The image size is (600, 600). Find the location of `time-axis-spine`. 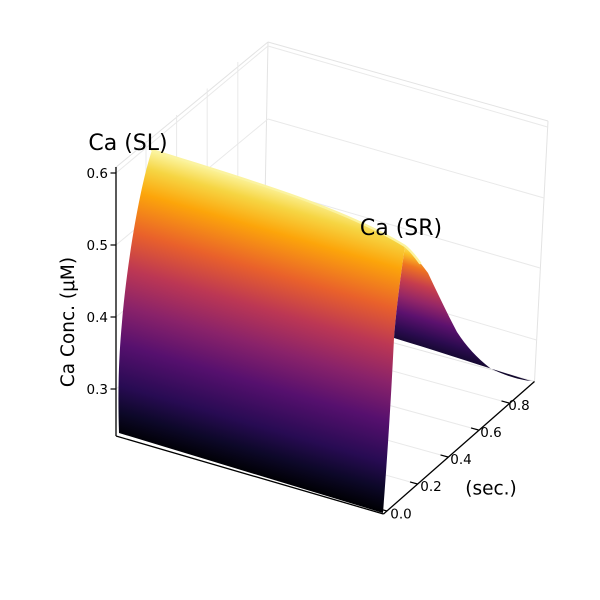

time-axis-spine is located at coordinates (459, 448).